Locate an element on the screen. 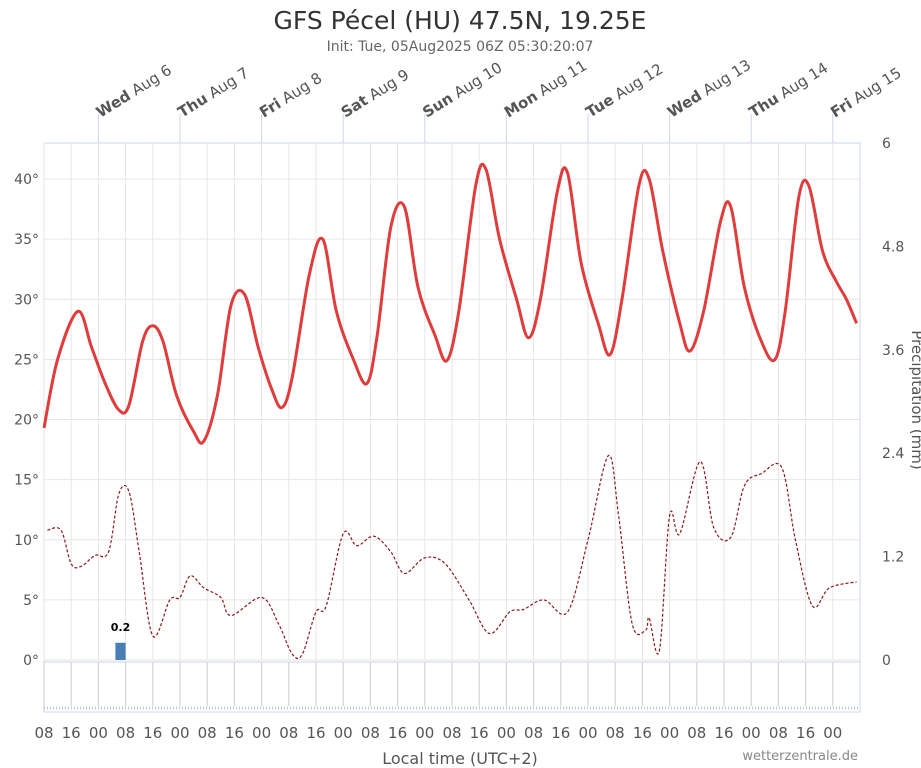  day-label: Mon Aug 11 is located at coordinates (545, 88).